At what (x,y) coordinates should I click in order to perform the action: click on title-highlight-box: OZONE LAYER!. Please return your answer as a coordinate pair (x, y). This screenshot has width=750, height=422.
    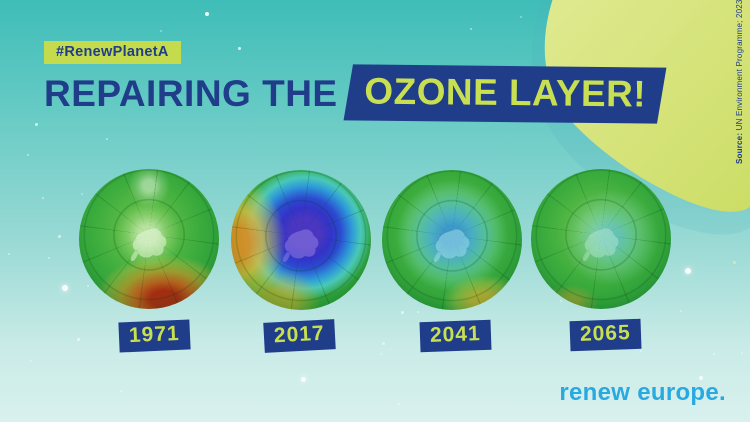
    Looking at the image, I should click on (505, 94).